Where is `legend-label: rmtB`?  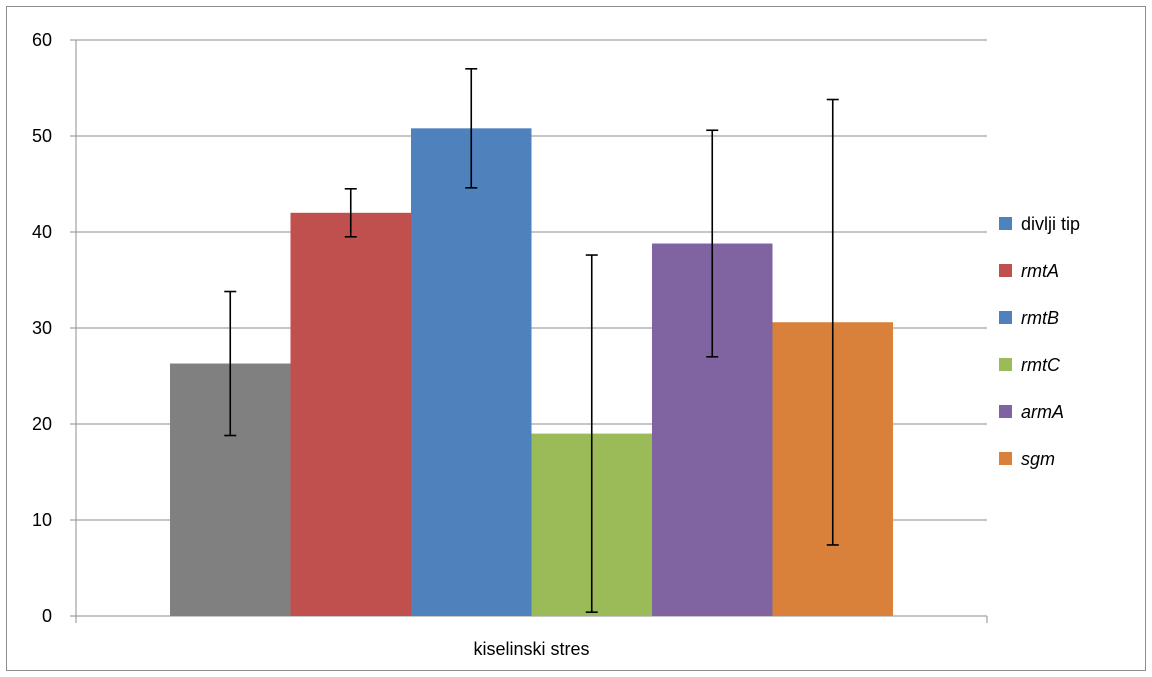 legend-label: rmtB is located at coordinates (1040, 318).